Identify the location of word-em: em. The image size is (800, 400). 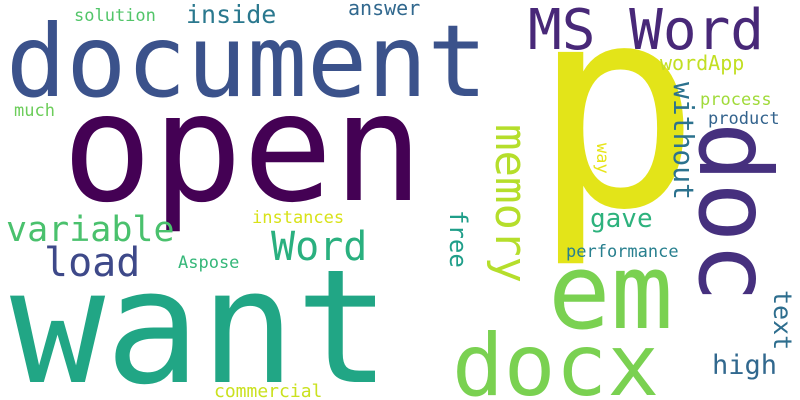
(610, 292).